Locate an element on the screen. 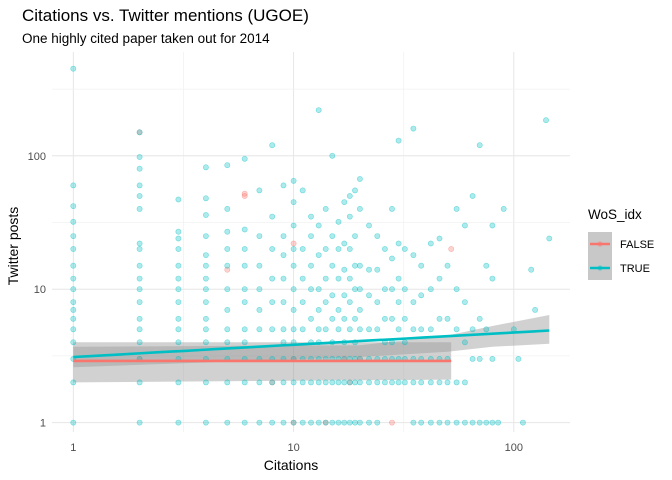 This screenshot has width=672, height=480. legend-item-false: FALSE is located at coordinates (621, 244).